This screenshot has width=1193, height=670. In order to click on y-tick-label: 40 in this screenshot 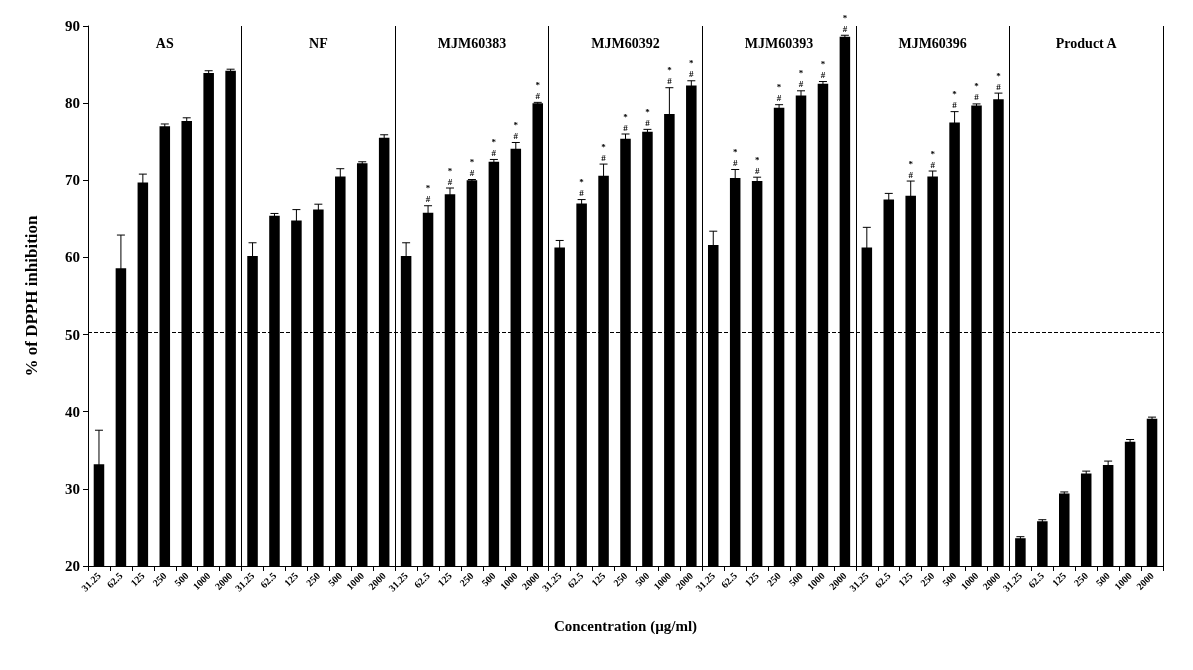, I will do `click(72, 411)`.